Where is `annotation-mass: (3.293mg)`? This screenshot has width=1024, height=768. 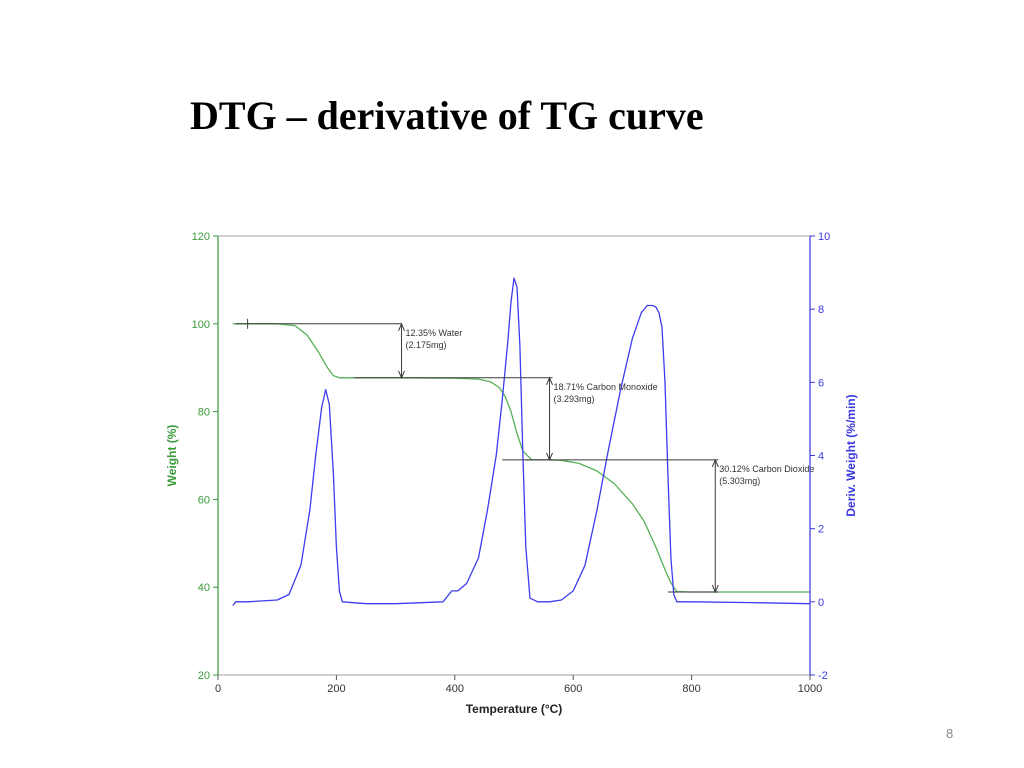 annotation-mass: (3.293mg) is located at coordinates (574, 399).